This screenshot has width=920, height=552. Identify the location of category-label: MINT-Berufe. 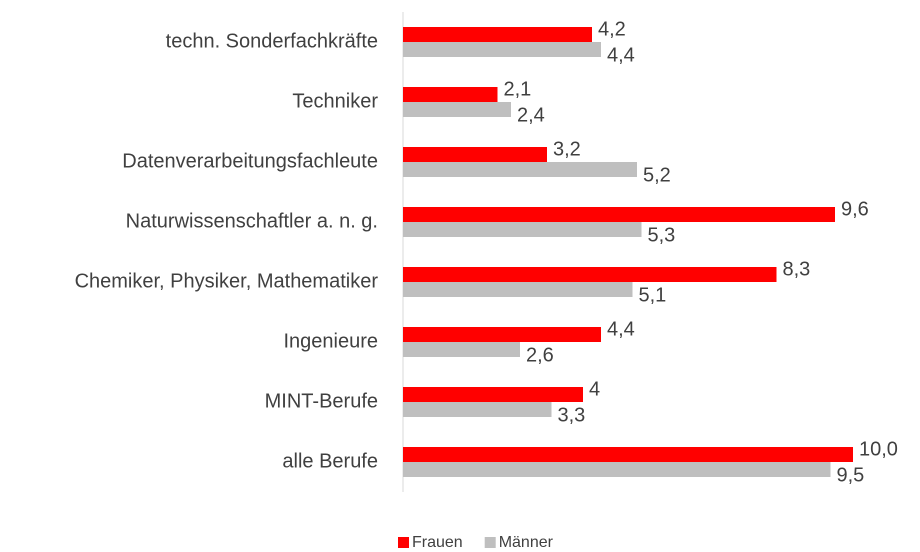
(321, 401).